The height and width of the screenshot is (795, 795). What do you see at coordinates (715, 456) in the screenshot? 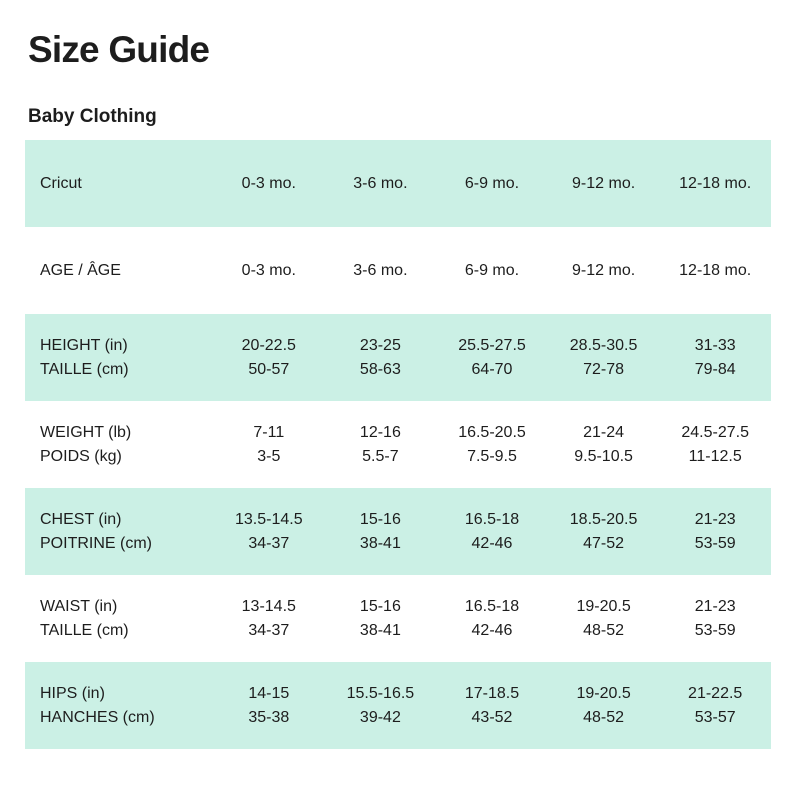
I see `cell-line: 11-12.5` at bounding box center [715, 456].